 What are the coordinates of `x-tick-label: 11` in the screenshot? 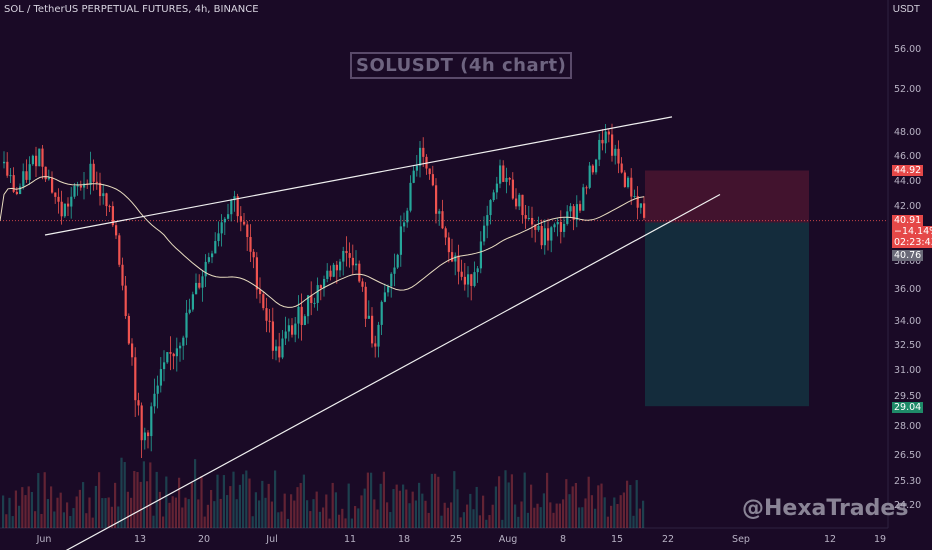 It's located at (350, 539).